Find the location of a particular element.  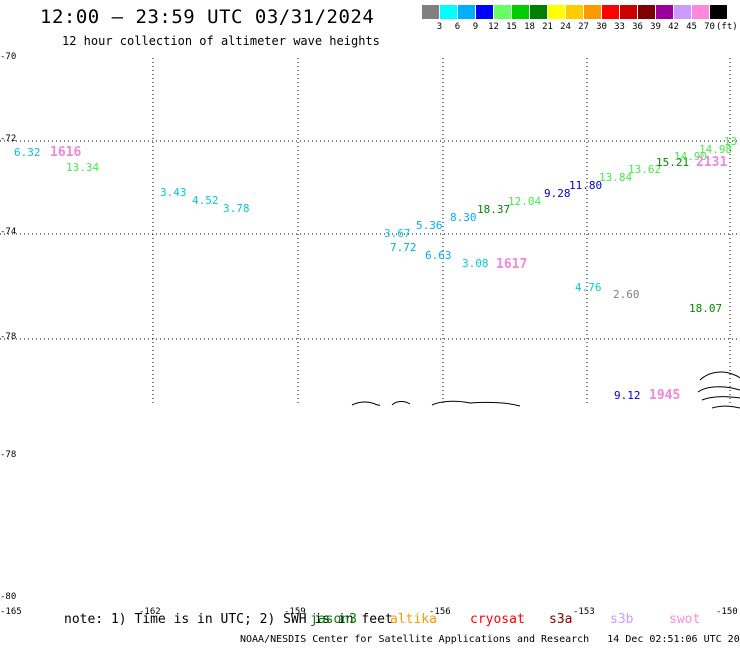

wave-height-value: 15.21 is located at coordinates (673, 162).